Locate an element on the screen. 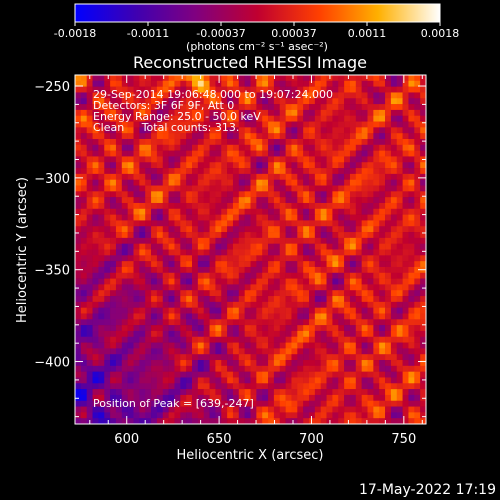 Image resolution: width=500 pixels, height=500 pixels. colorbar-units: (photons cm⁻² s⁻¹ asec⁻²) is located at coordinates (257, 46).